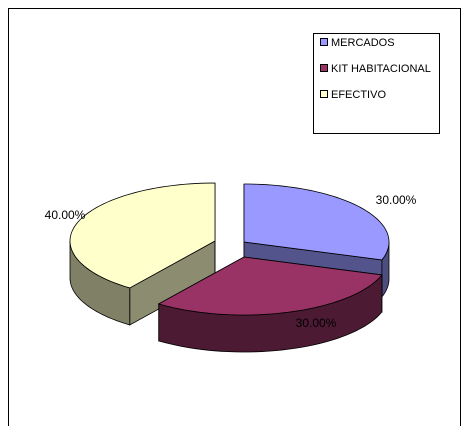  I want to click on legend-label-kit-habitacional: KIT HABITACIONAL, so click(381, 69).